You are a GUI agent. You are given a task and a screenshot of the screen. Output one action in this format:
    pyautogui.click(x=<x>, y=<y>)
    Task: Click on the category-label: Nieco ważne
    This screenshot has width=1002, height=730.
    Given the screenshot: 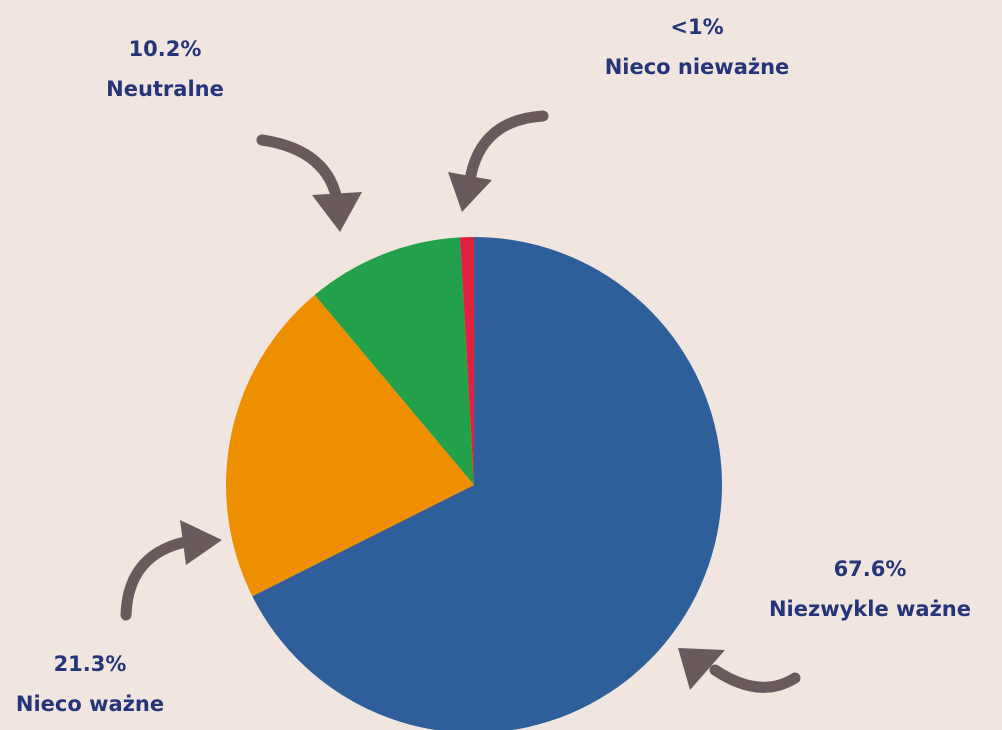 What is the action you would take?
    pyautogui.click(x=90, y=704)
    